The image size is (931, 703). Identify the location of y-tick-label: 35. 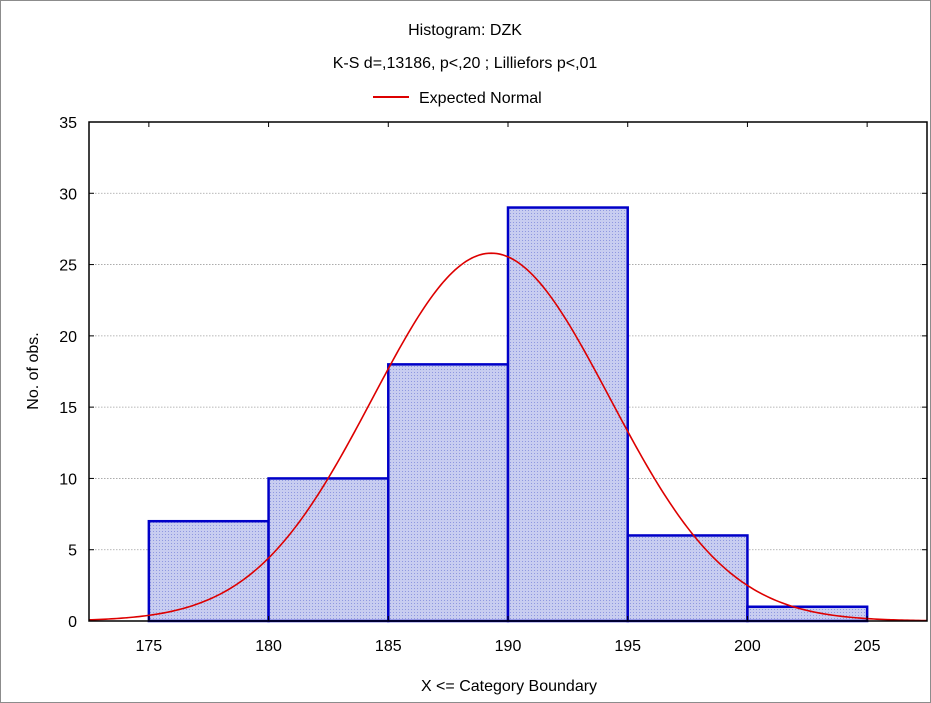
(68, 123).